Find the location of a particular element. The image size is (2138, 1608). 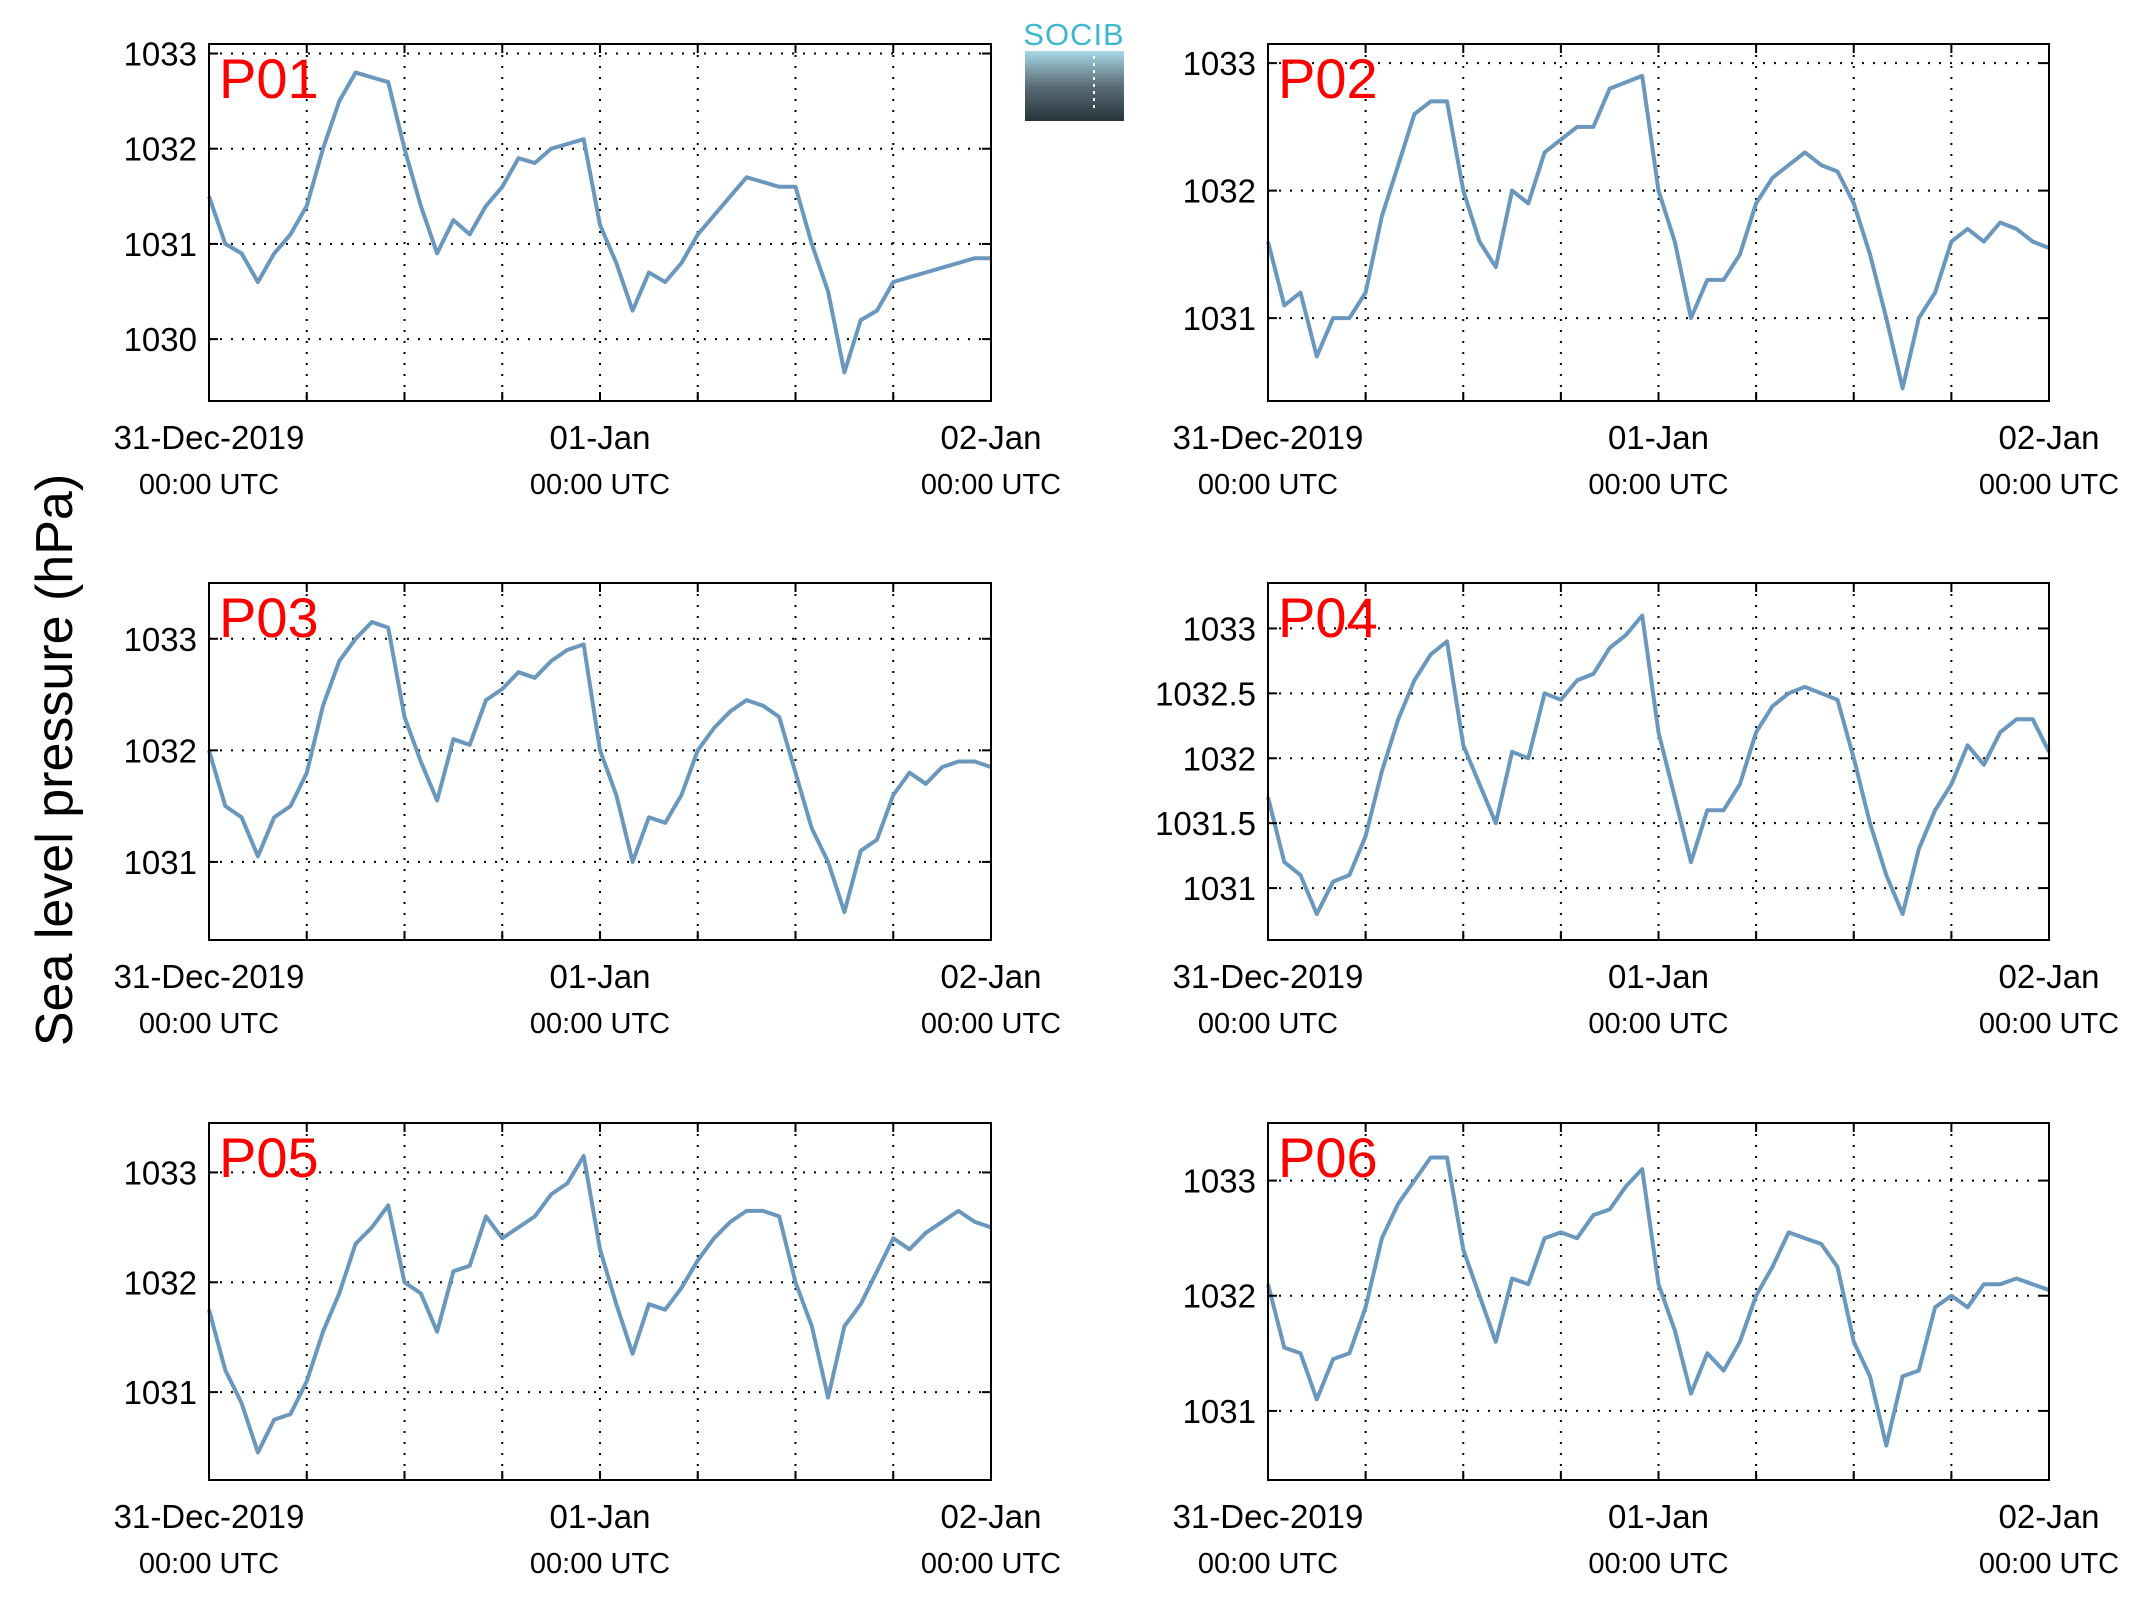

y-axis-label: Sea level pressure (hPa) is located at coordinates (55, 760).